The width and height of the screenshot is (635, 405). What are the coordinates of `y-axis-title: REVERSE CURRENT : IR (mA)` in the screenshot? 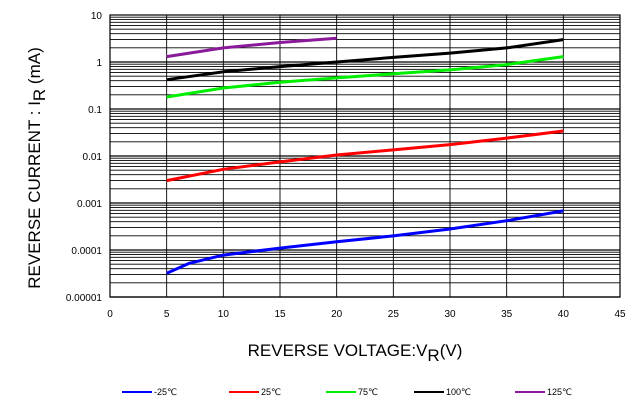 It's located at (37, 168).